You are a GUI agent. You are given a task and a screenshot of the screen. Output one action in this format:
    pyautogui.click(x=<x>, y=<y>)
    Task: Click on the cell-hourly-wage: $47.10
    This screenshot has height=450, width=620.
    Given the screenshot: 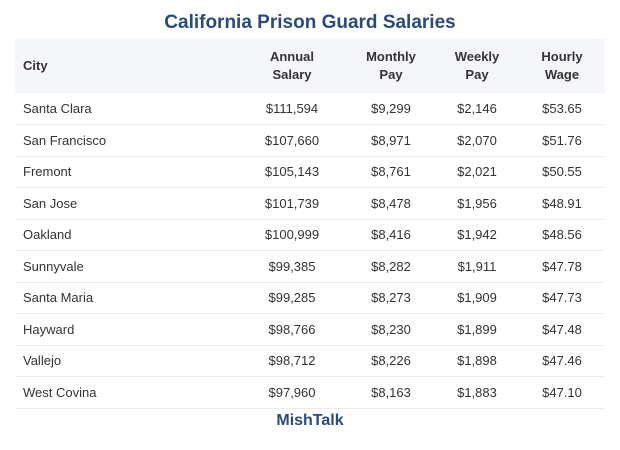 What is the action you would take?
    pyautogui.click(x=562, y=392)
    